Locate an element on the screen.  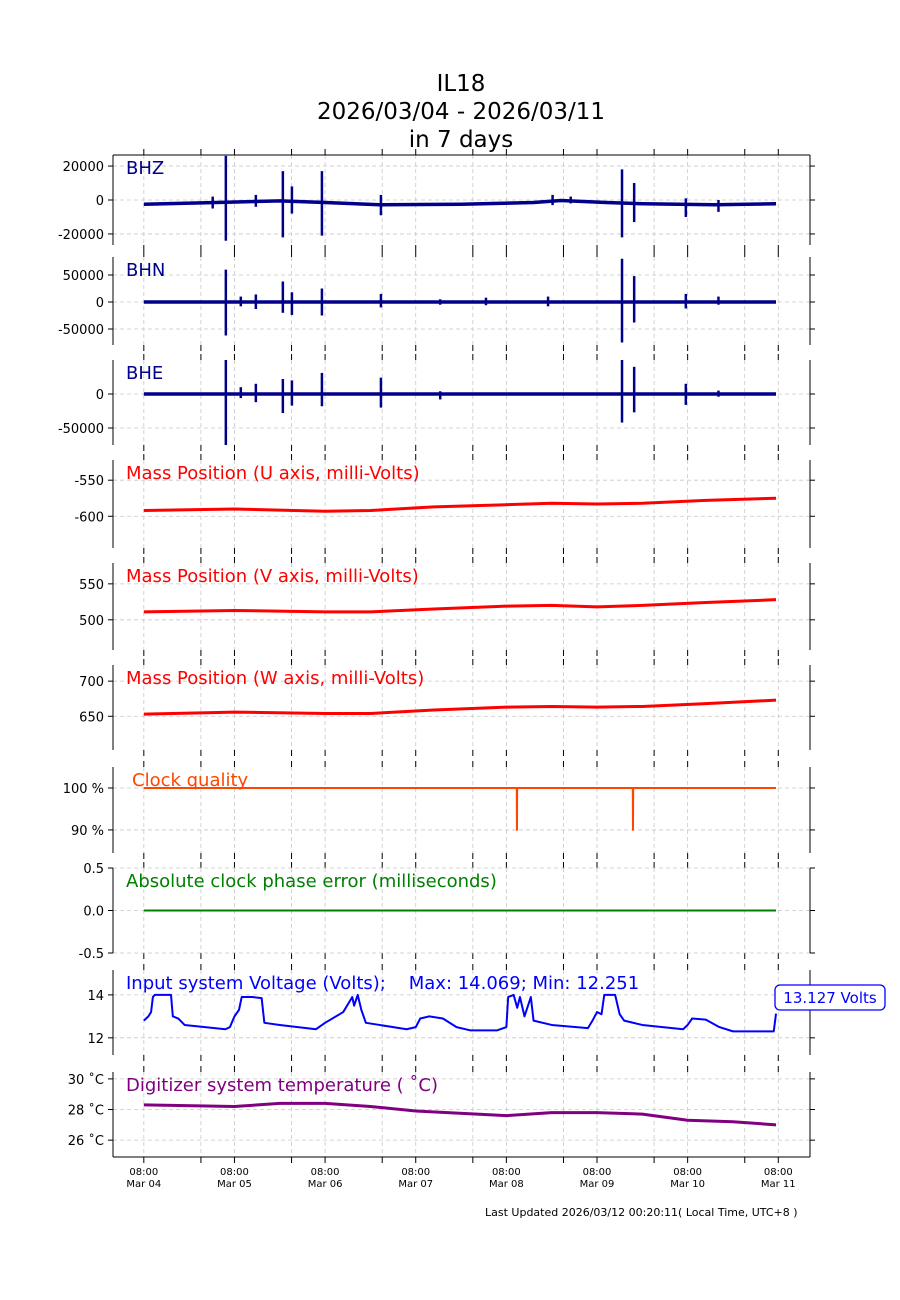
y-tick-label: 100 % is located at coordinates (83, 789).